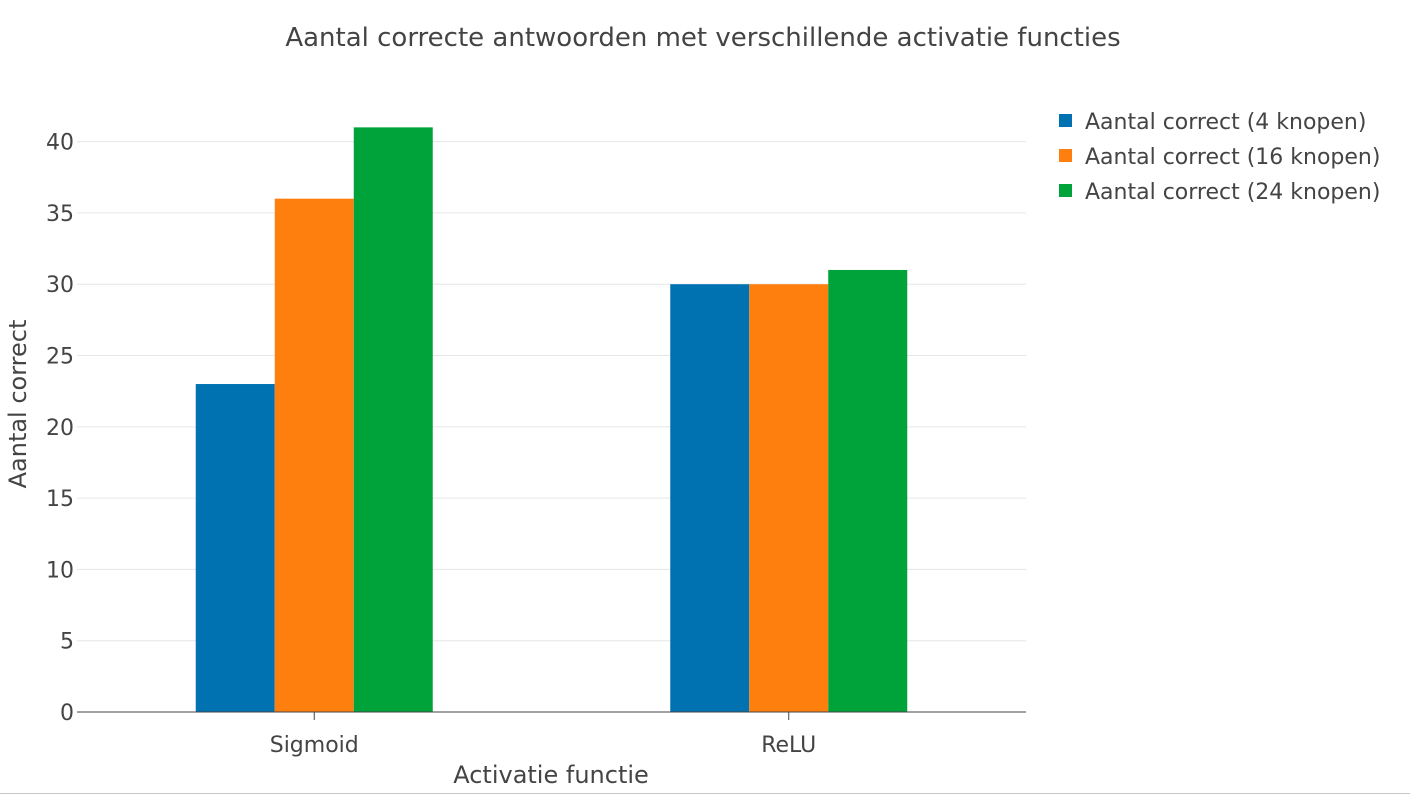  What do you see at coordinates (60, 143) in the screenshot?
I see `y-tick-label: 40` at bounding box center [60, 143].